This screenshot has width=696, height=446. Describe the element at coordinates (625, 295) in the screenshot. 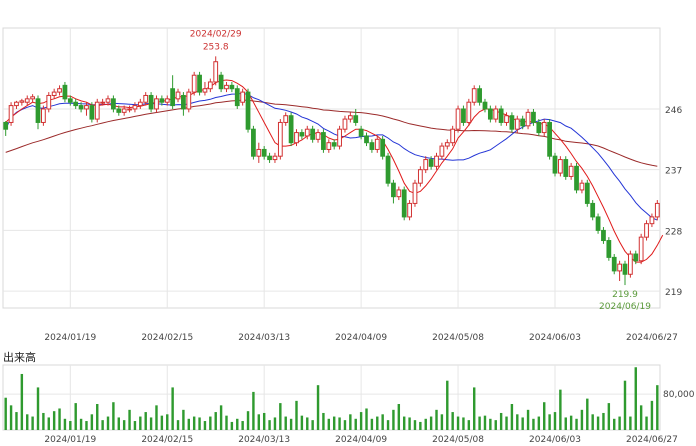

I see `low-annotation-value: 219.9` at that location.